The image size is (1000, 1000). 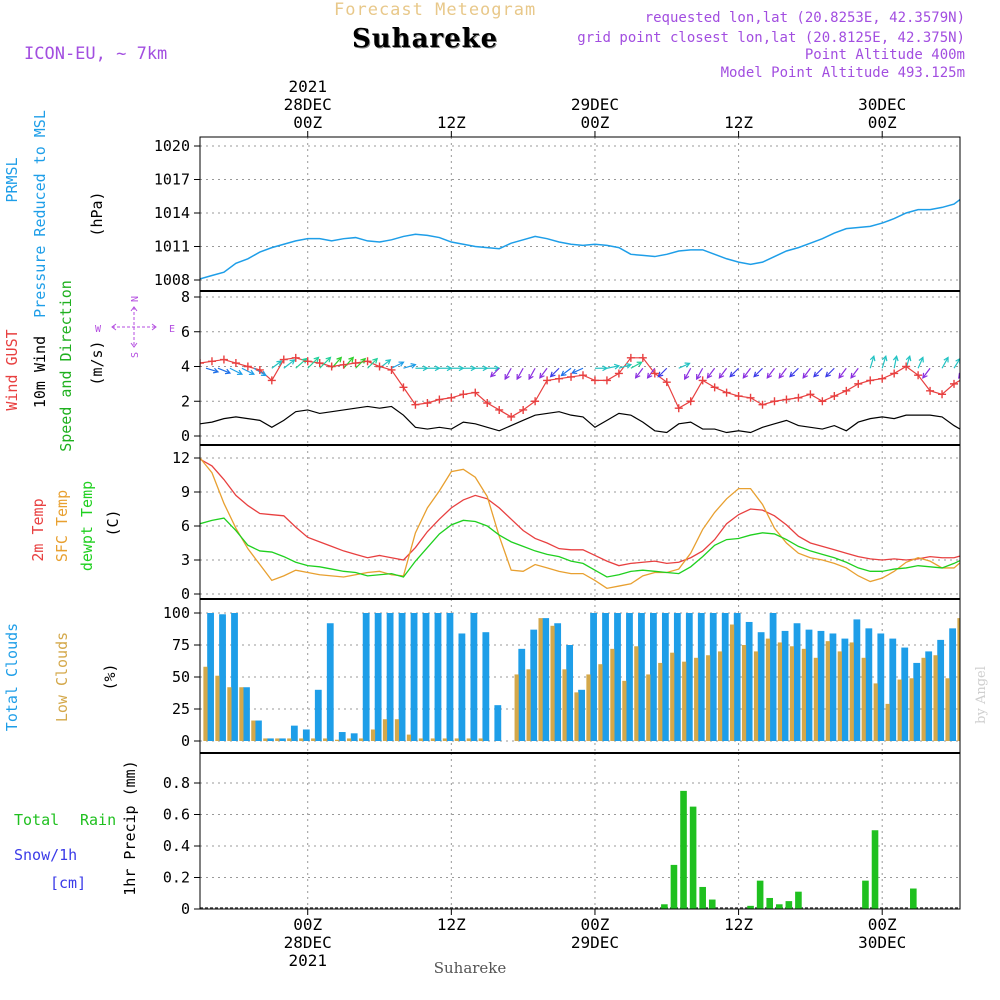 I want to click on y-tick-label: 2, so click(x=185, y=401).